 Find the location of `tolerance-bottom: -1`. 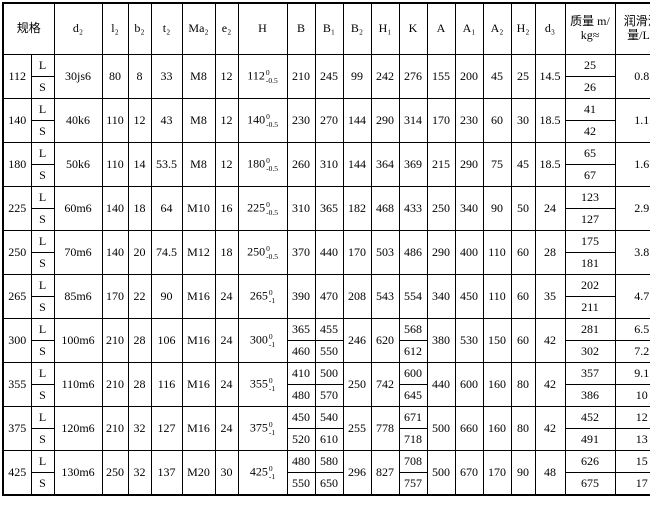

tolerance-bottom: -1 is located at coordinates (272, 388).